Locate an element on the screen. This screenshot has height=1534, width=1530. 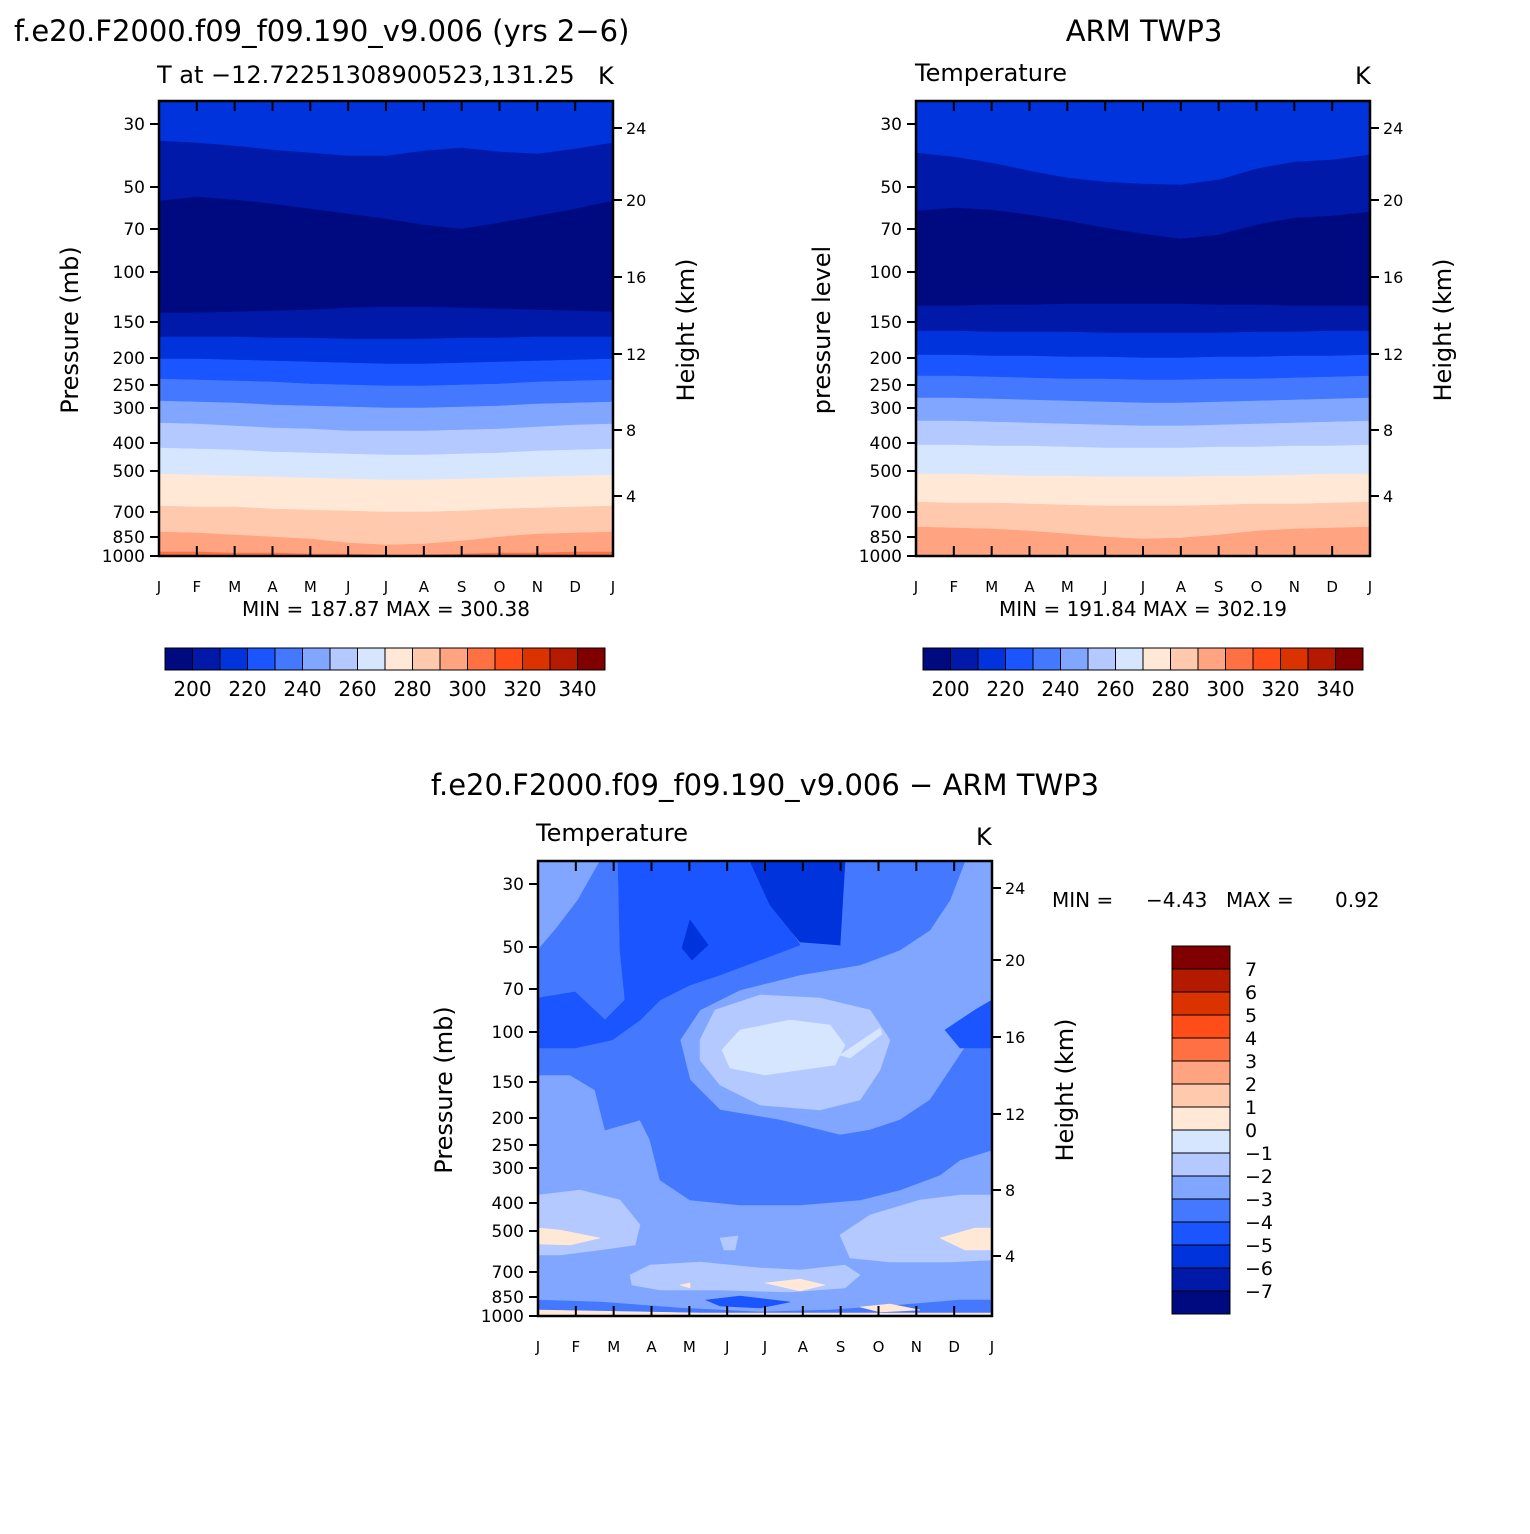
colorbar-label: 240 is located at coordinates (1060, 689).